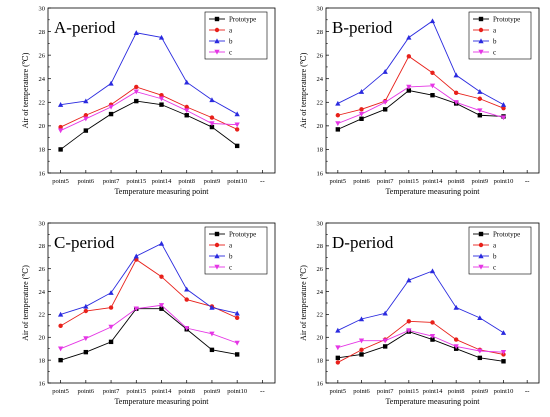  Describe the element at coordinates (212, 181) in the screenshot. I see `x-tick-label: point9` at that location.